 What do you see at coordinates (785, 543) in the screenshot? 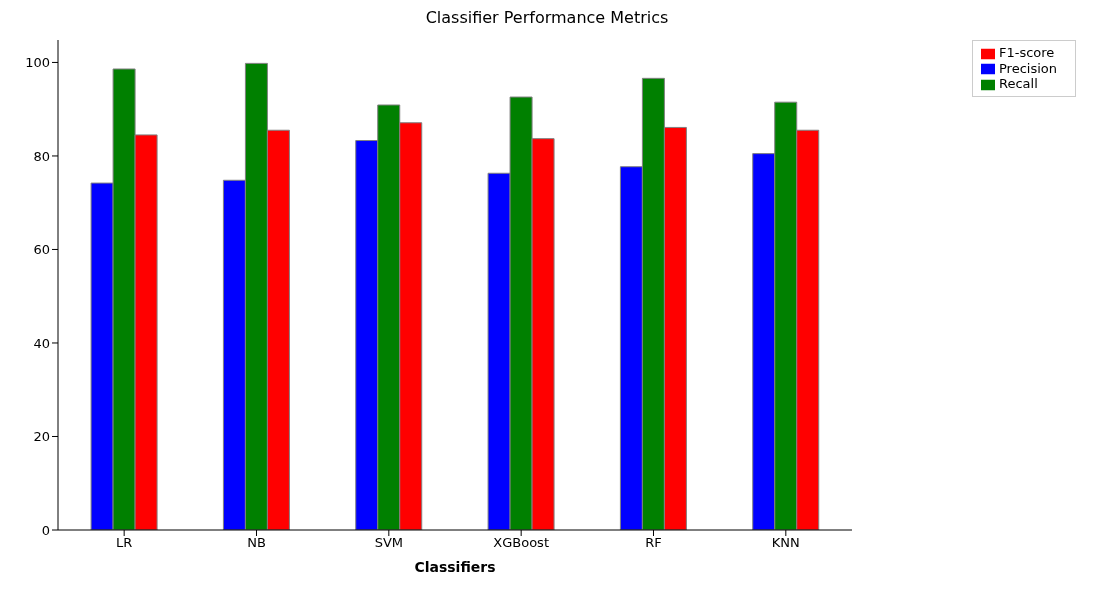
I see `x-tick-label: KNN` at bounding box center [785, 543].